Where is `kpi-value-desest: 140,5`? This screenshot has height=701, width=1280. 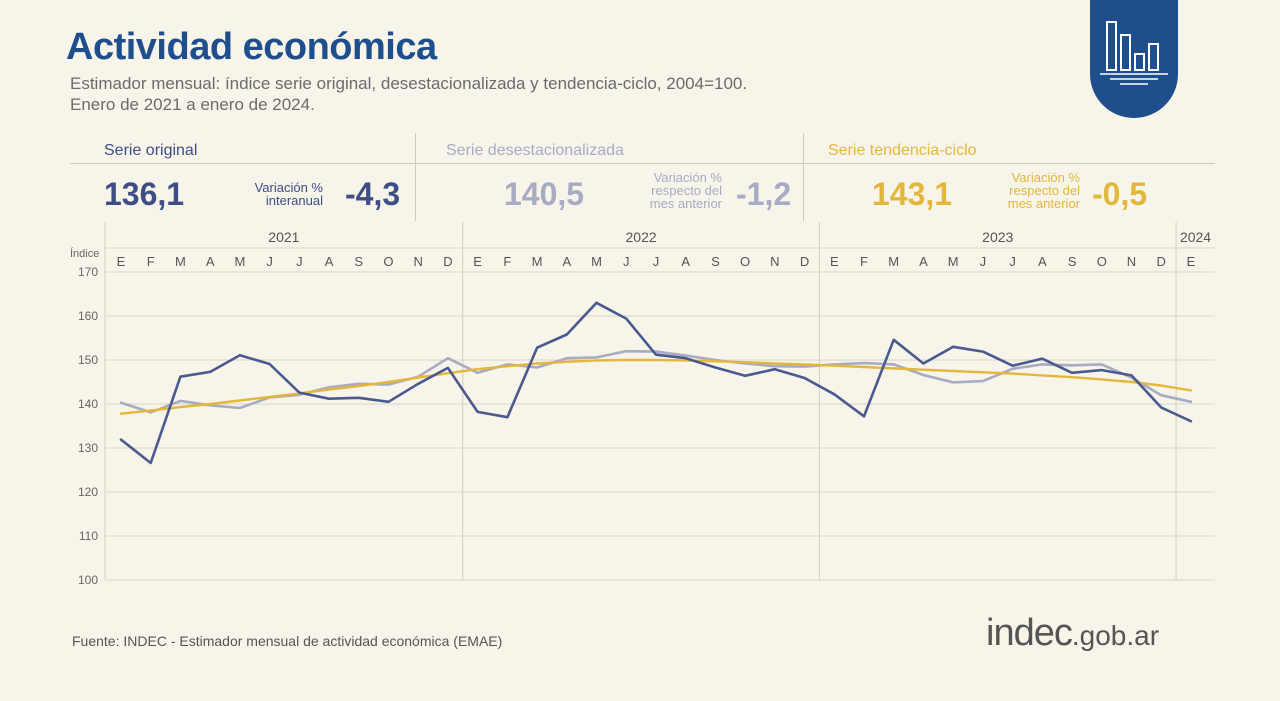 kpi-value-desest: 140,5 is located at coordinates (544, 194).